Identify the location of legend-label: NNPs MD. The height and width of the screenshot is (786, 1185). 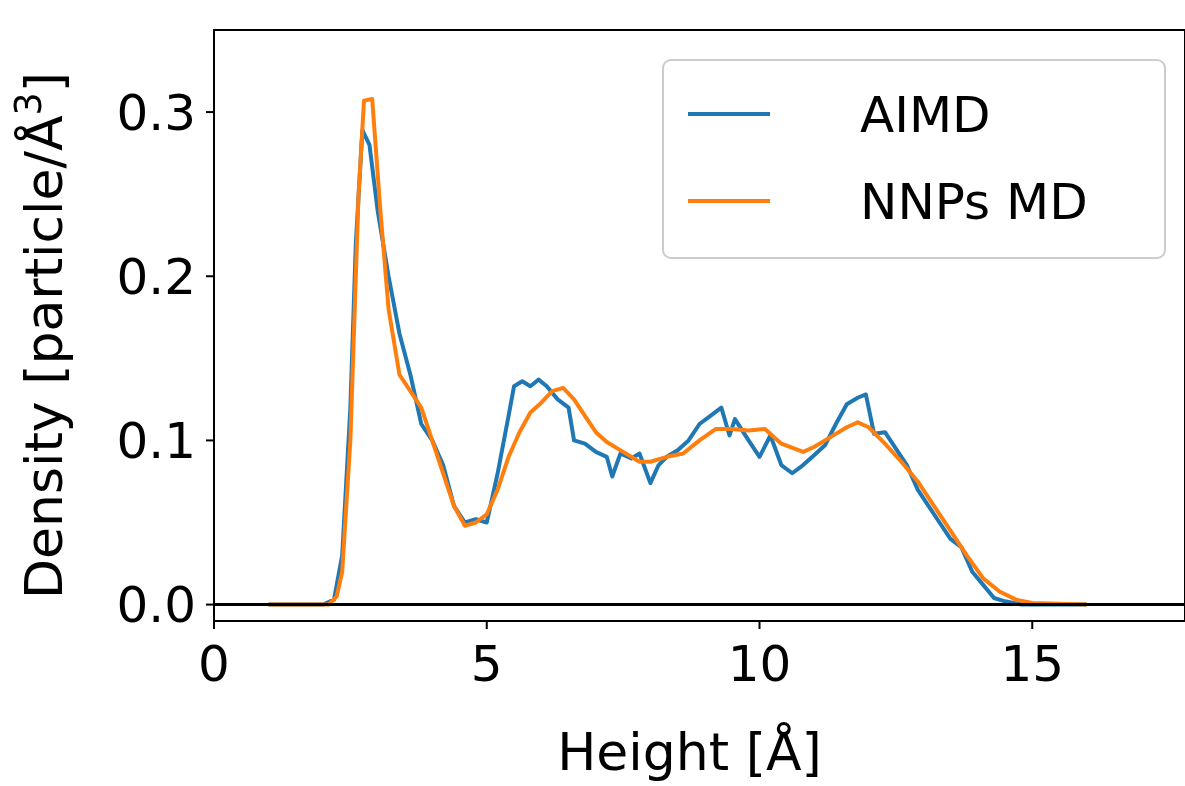
(974, 201).